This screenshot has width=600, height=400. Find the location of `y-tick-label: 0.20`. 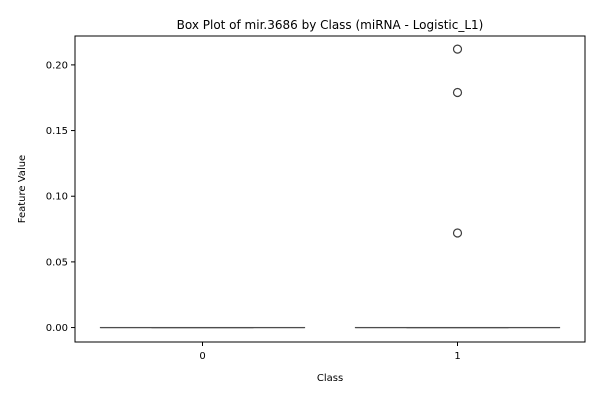

y-tick-label: 0.20 is located at coordinates (57, 65).